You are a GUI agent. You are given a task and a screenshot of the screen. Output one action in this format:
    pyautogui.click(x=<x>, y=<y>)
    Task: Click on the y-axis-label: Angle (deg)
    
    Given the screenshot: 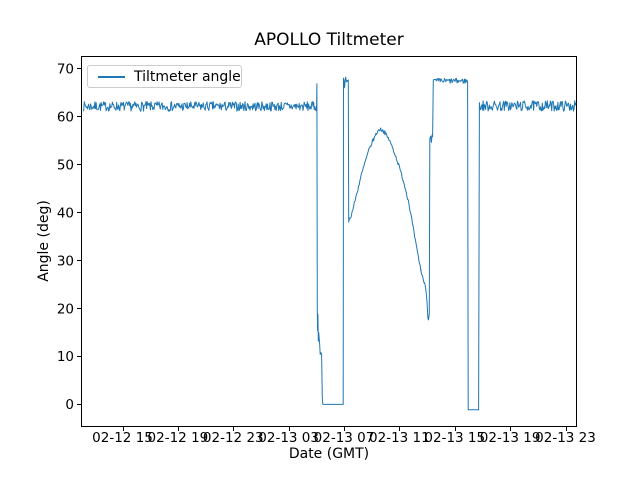 What is the action you would take?
    pyautogui.click(x=44, y=241)
    